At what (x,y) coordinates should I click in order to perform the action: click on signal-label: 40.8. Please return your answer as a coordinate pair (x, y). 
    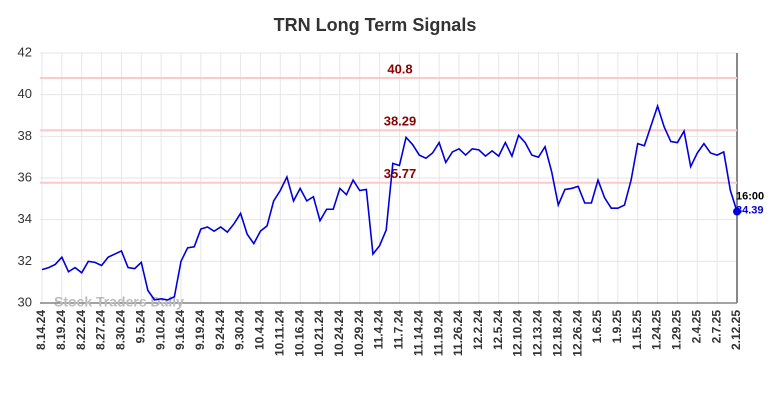
    Looking at the image, I should click on (399, 68).